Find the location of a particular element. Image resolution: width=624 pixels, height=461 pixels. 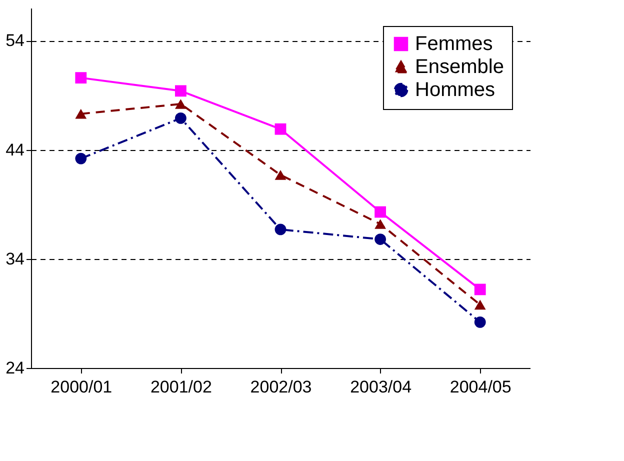

y-tick-label: 54 is located at coordinates (15, 40).